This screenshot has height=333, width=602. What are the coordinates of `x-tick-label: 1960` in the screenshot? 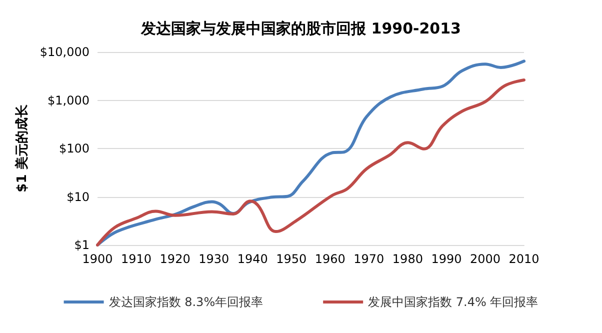 It's located at (330, 259).